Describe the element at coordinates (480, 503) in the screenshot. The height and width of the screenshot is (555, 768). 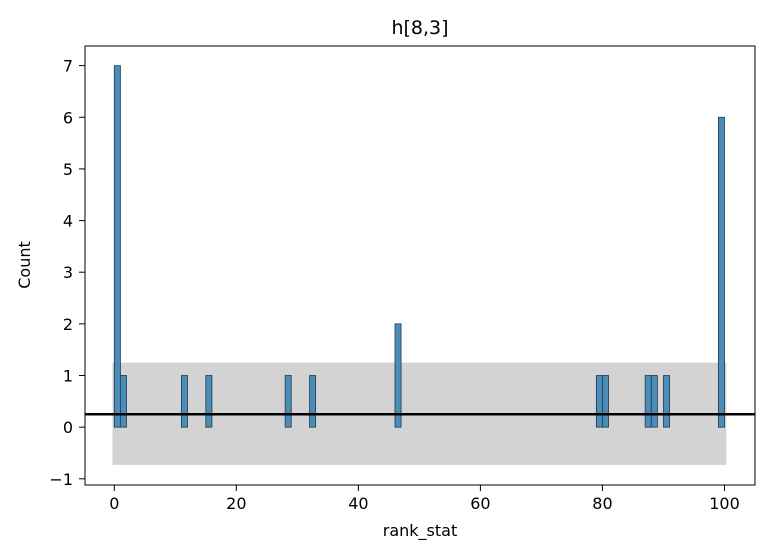
I see `x-tick-label: 60` at that location.